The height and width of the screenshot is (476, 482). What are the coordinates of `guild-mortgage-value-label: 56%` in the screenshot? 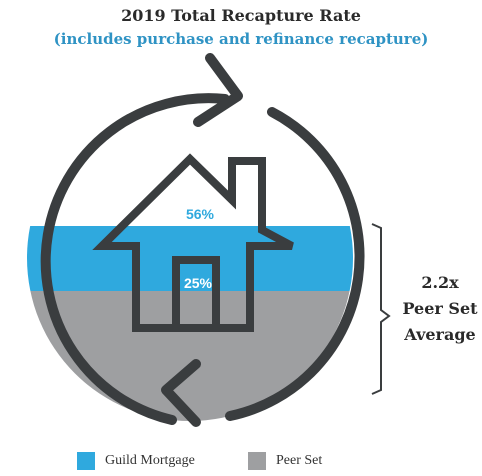 It's located at (200, 214).